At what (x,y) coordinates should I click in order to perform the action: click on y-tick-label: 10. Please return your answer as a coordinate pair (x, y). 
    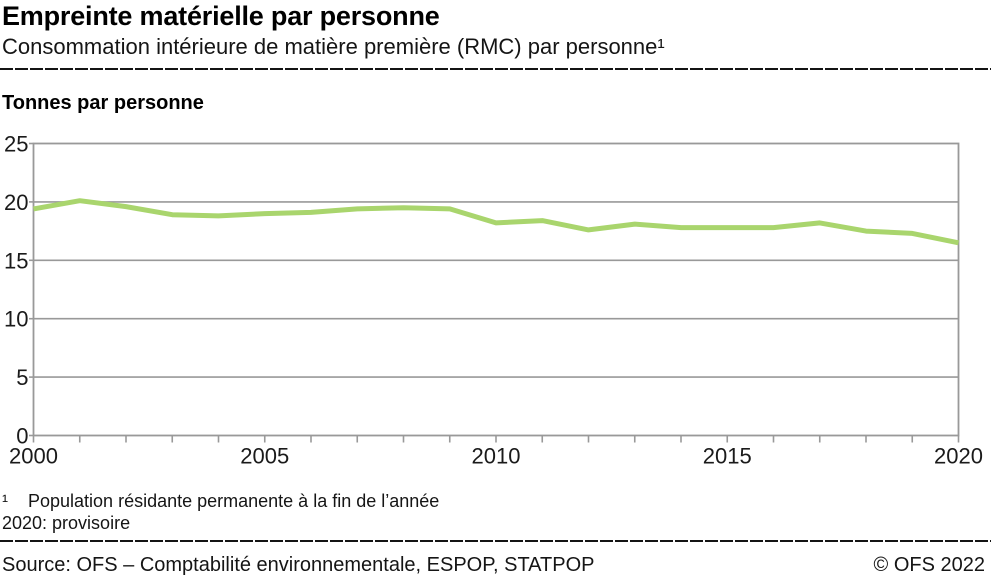
    Looking at the image, I should click on (16, 319).